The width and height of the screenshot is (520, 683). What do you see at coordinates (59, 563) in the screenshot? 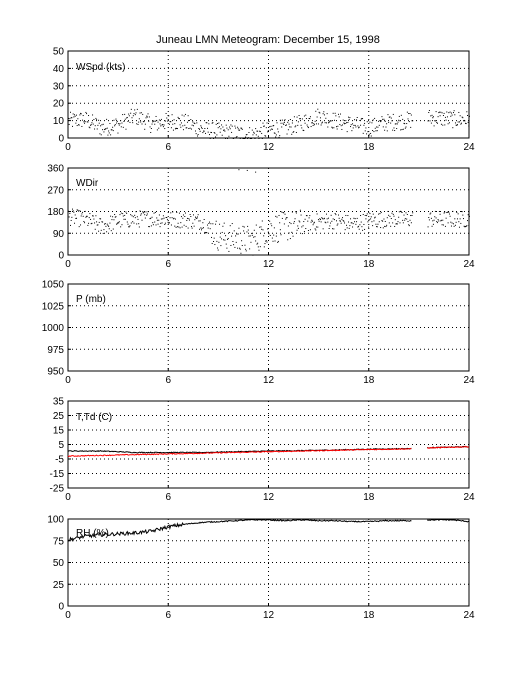
I see `rh-ytick-label: 50` at bounding box center [59, 563].